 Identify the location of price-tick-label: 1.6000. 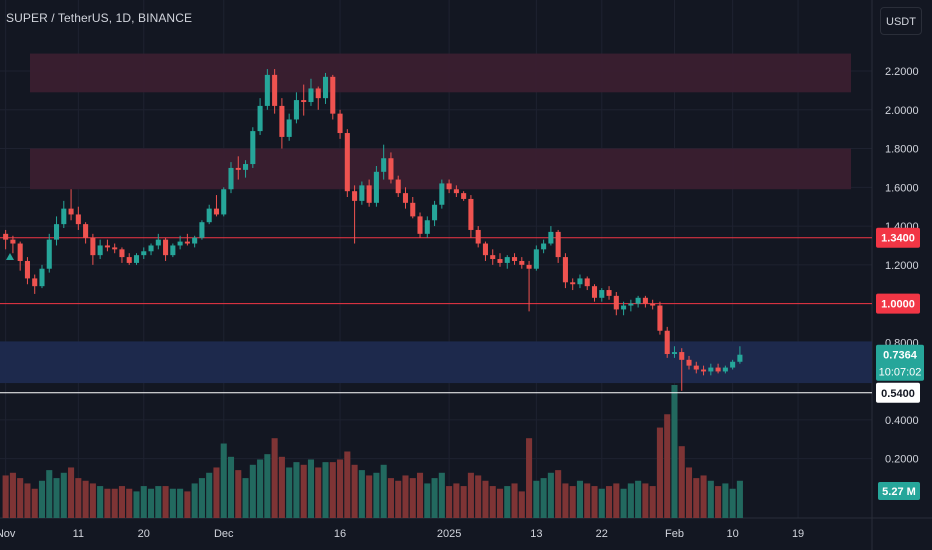
(902, 188).